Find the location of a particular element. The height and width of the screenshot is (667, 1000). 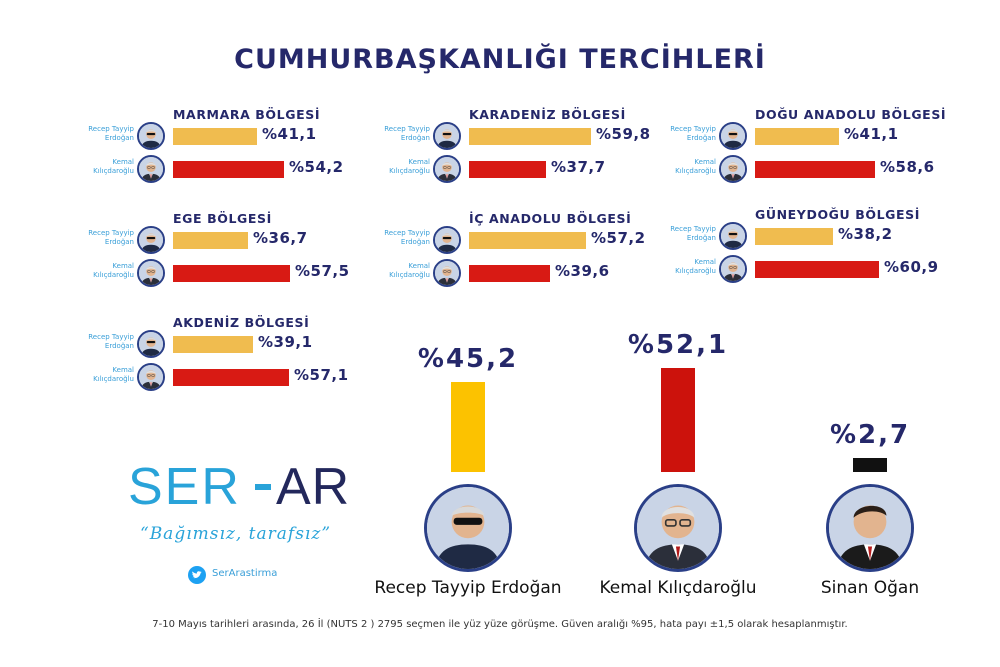

region-title: DOĞU ANADOLU BÖLGESİ is located at coordinates (851, 114).